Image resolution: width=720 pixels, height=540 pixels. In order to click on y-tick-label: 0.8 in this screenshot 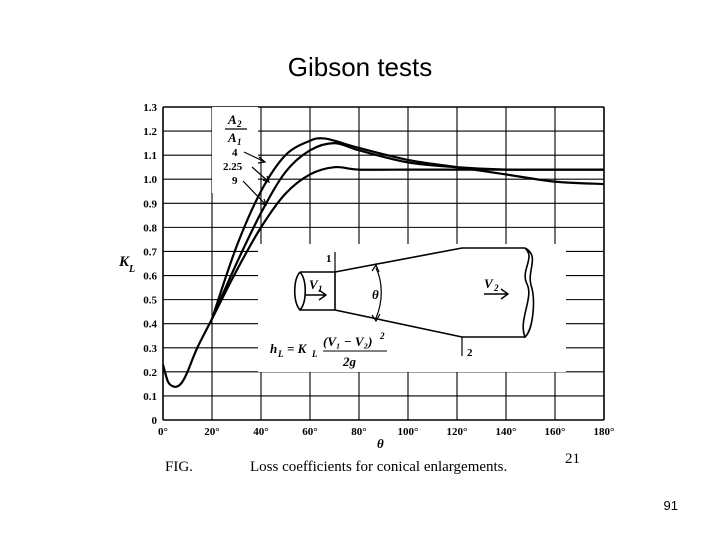, I will do `click(150, 228)`.